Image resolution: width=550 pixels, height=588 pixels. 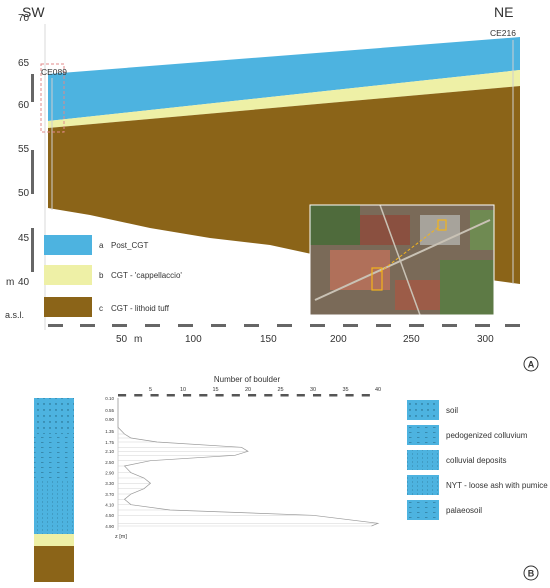 What do you see at coordinates (24, 149) in the screenshot?
I see `elev-tick-55: 55` at bounding box center [24, 149].